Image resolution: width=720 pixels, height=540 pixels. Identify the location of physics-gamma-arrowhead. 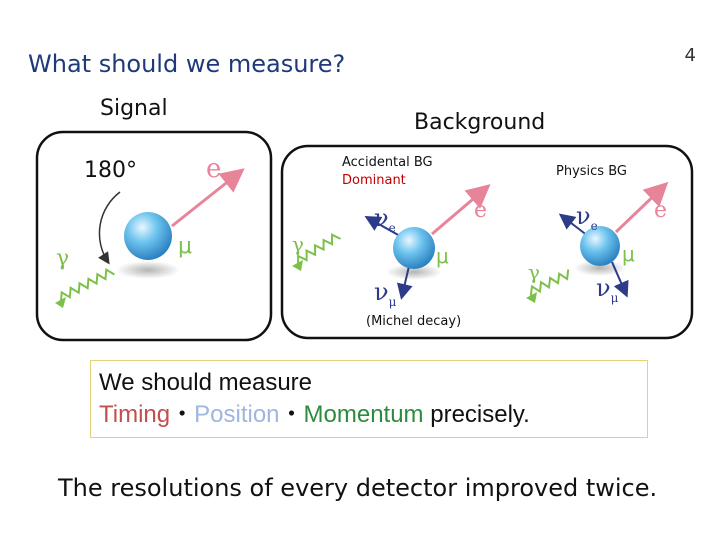
(531, 297).